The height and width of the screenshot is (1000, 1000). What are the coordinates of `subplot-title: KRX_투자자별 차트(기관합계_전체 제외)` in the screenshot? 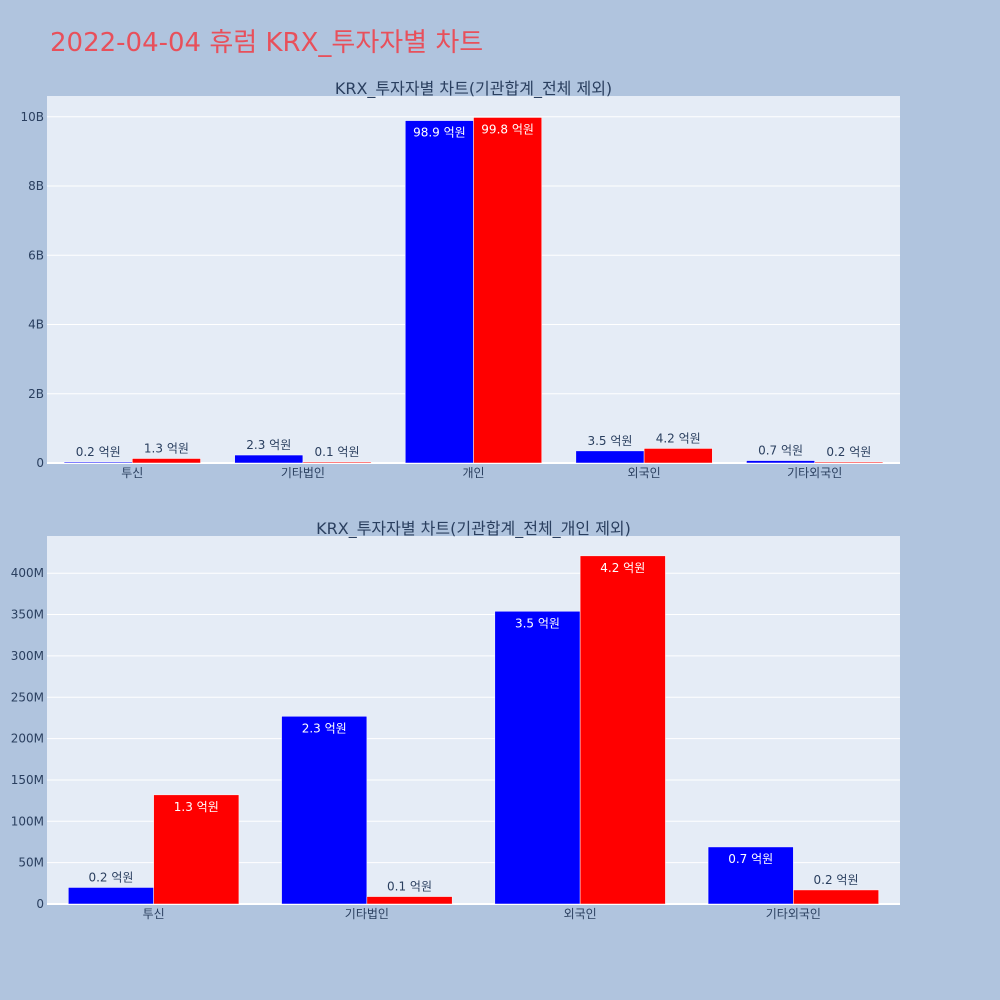 It's located at (473, 89).